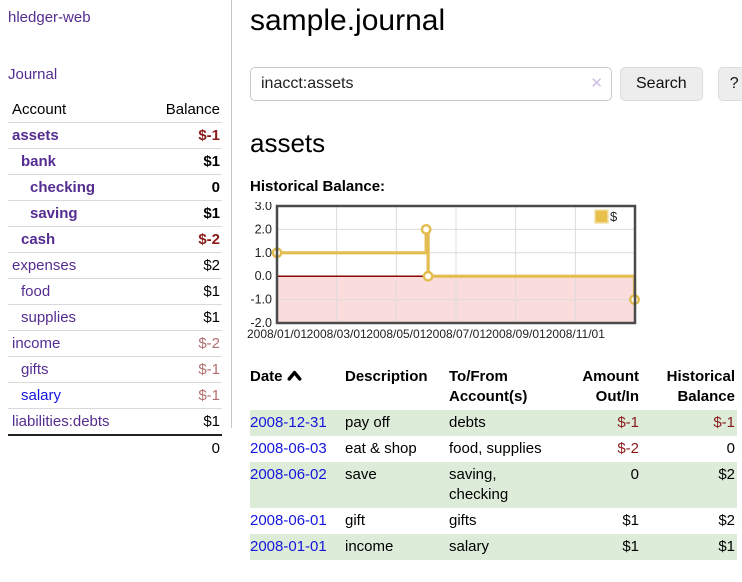 The height and width of the screenshot is (582, 742). I want to click on accounts-header-balance: Balance, so click(192, 109).